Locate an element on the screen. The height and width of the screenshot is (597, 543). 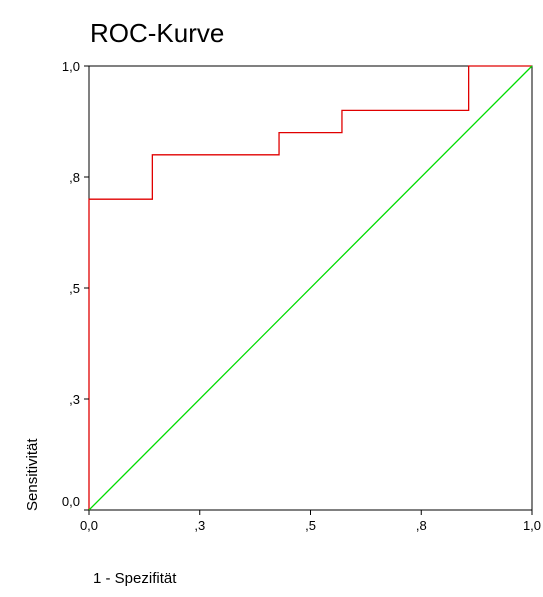
y-tick-label: ,5 is located at coordinates (74, 288).